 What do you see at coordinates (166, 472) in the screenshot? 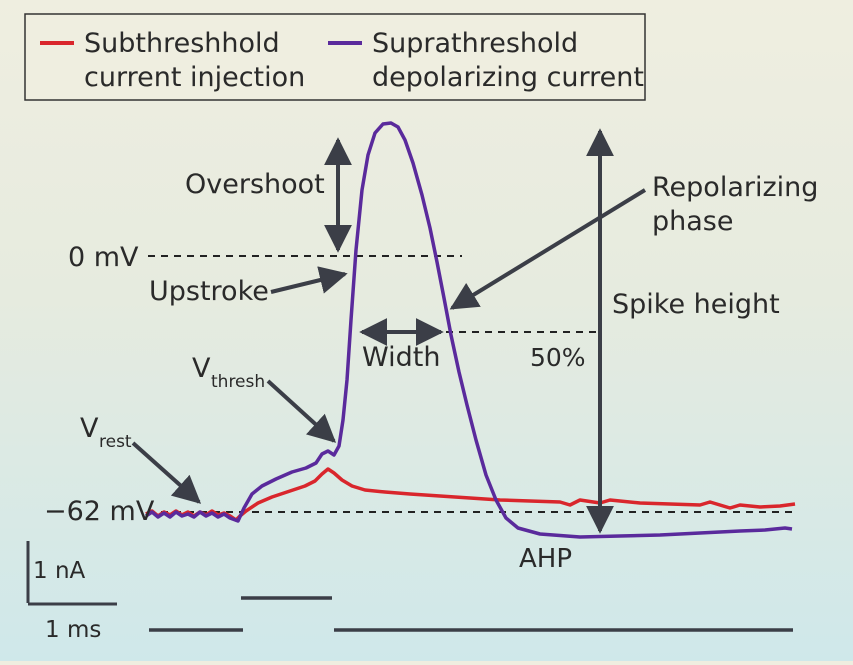
I see `v-rest-arrow` at bounding box center [166, 472].